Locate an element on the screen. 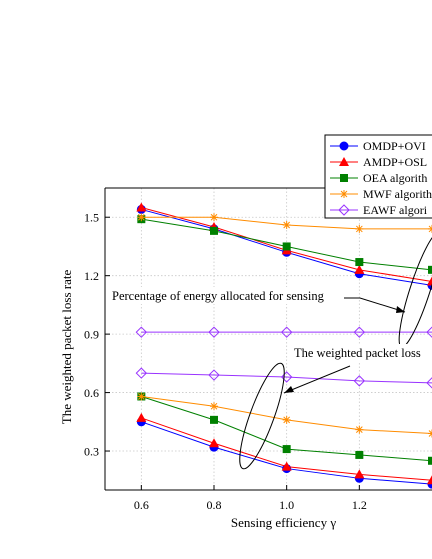 The height and width of the screenshot is (559, 432). legend-label: EAWF algori is located at coordinates (395, 210).